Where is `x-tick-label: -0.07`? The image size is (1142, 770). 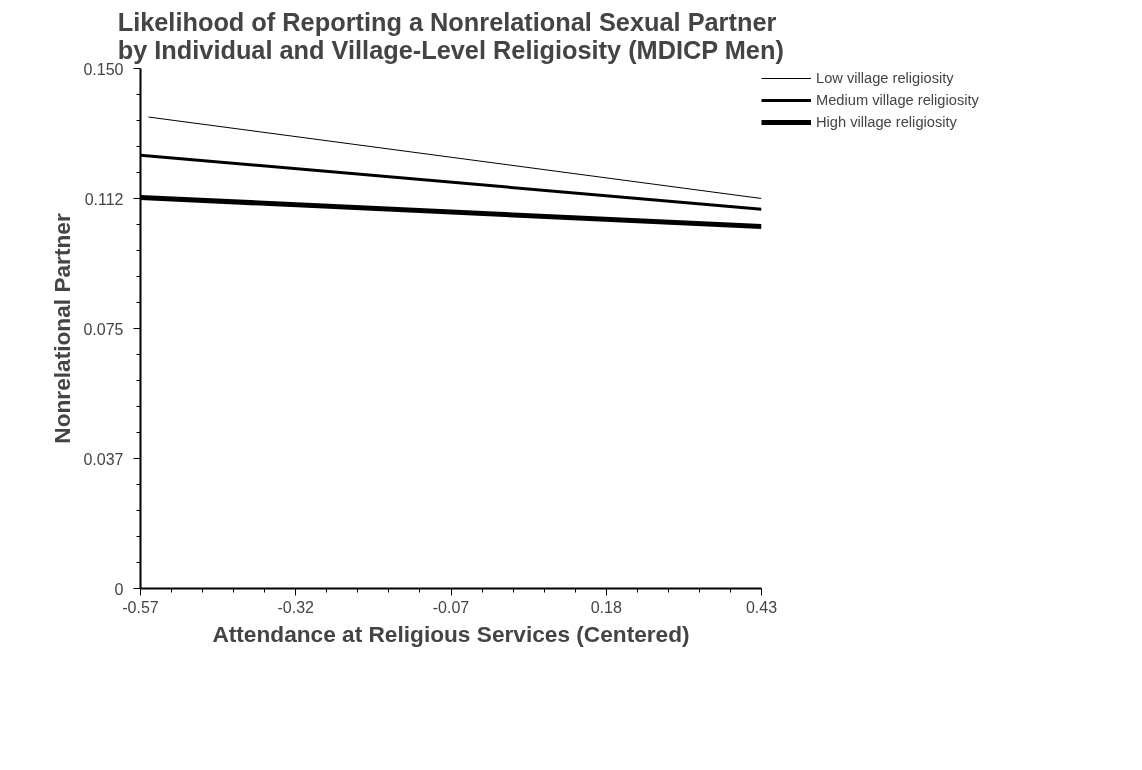 x-tick-label: -0.07 is located at coordinates (451, 607).